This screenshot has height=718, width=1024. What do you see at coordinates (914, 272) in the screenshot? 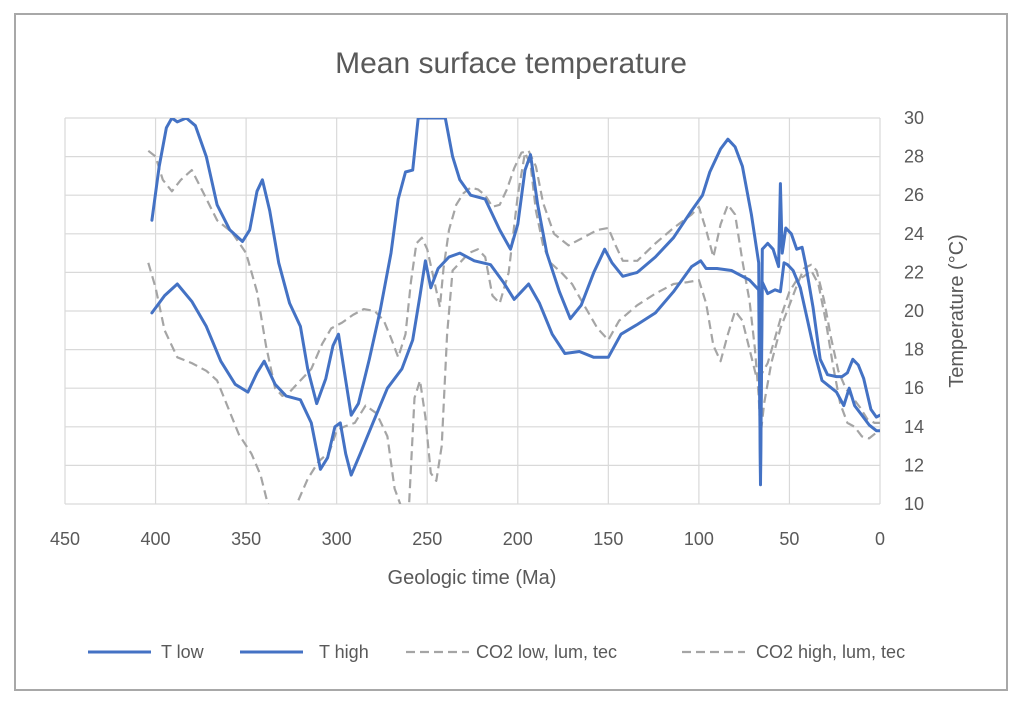
I see `y-tick-label: 22` at bounding box center [914, 272].